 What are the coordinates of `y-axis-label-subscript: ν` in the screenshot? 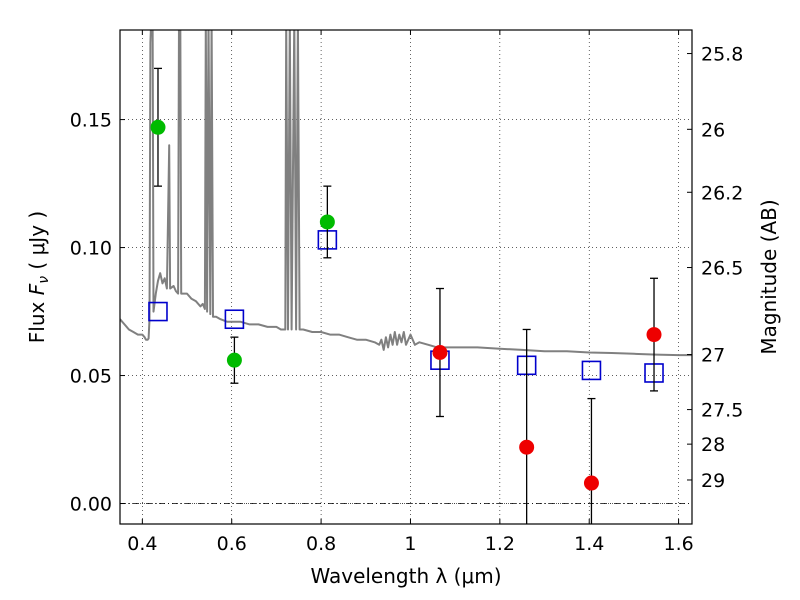 It's located at (44, 280).